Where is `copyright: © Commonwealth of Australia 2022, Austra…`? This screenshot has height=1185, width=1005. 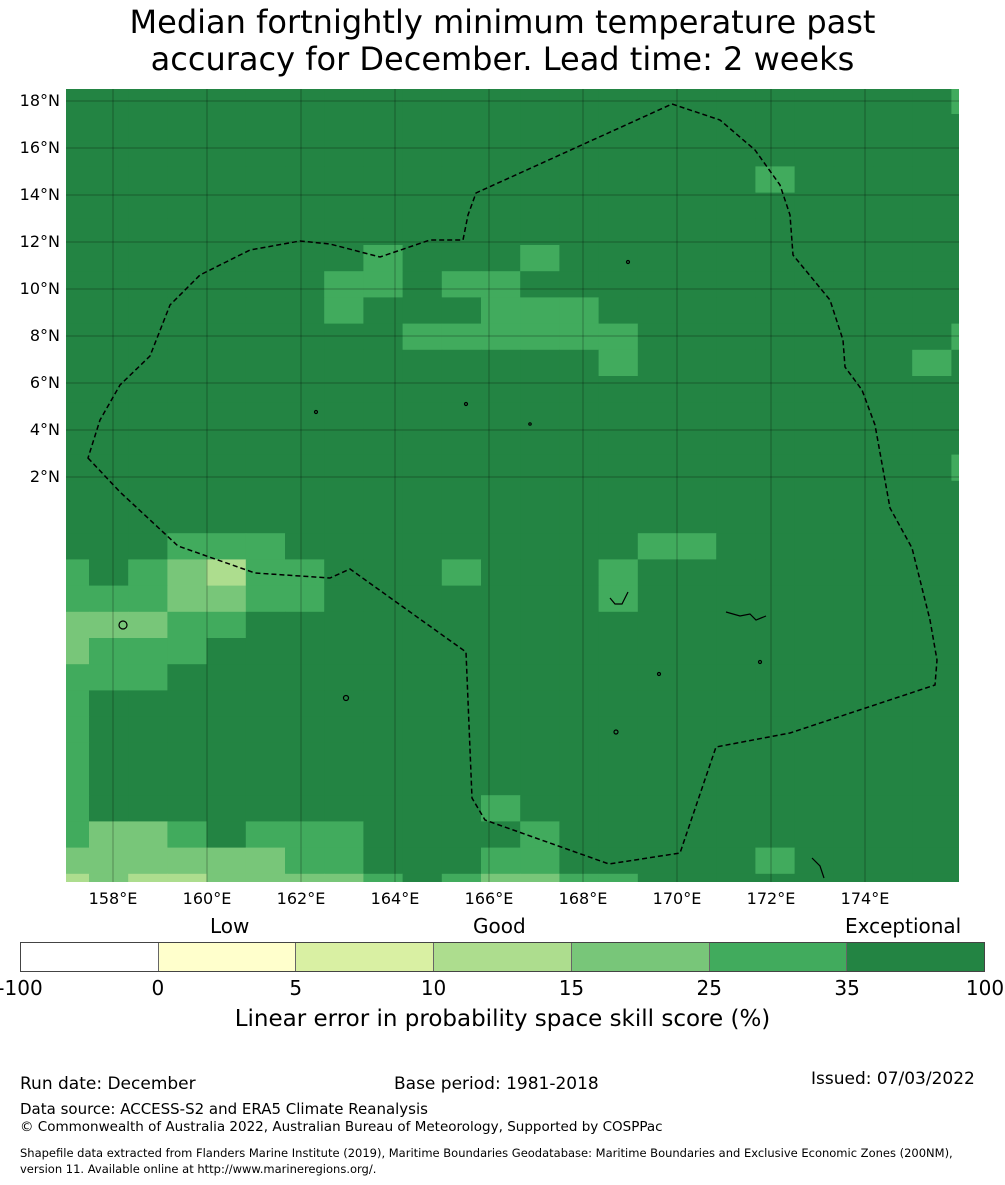 copyright: © Commonwealth of Australia 2022, Austra… is located at coordinates (341, 1127).